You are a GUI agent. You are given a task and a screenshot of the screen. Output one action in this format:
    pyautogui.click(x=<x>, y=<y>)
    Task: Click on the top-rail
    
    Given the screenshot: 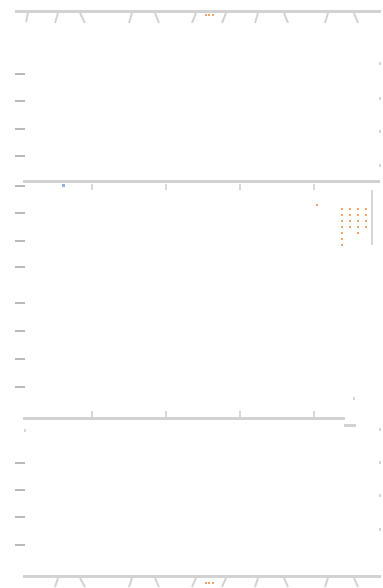 What is the action you would take?
    pyautogui.click(x=198, y=11)
    